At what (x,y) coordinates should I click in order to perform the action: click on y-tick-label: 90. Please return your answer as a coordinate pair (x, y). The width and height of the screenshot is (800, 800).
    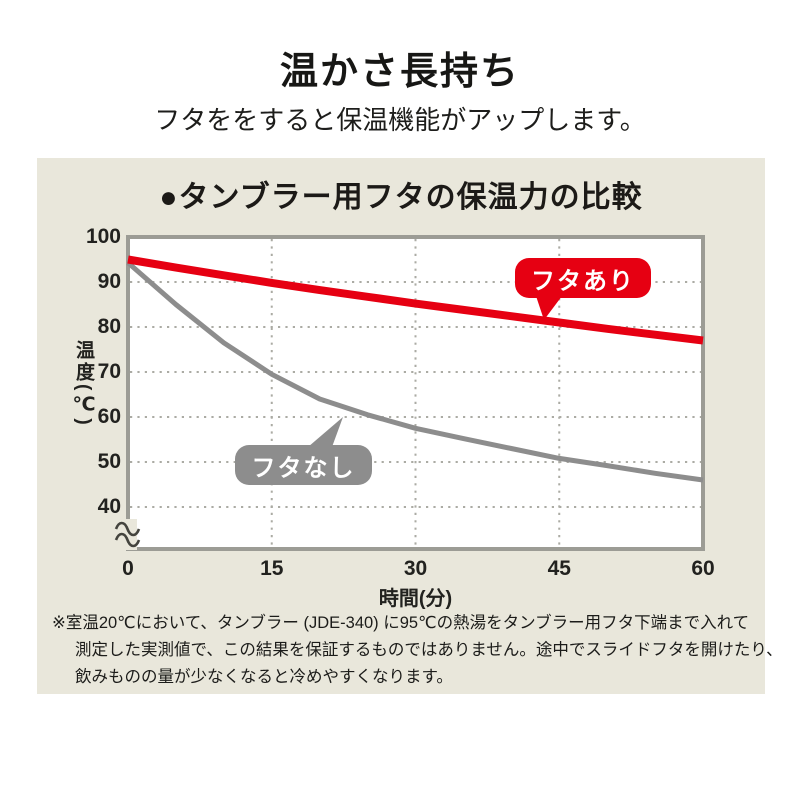
    Looking at the image, I should click on (109, 281).